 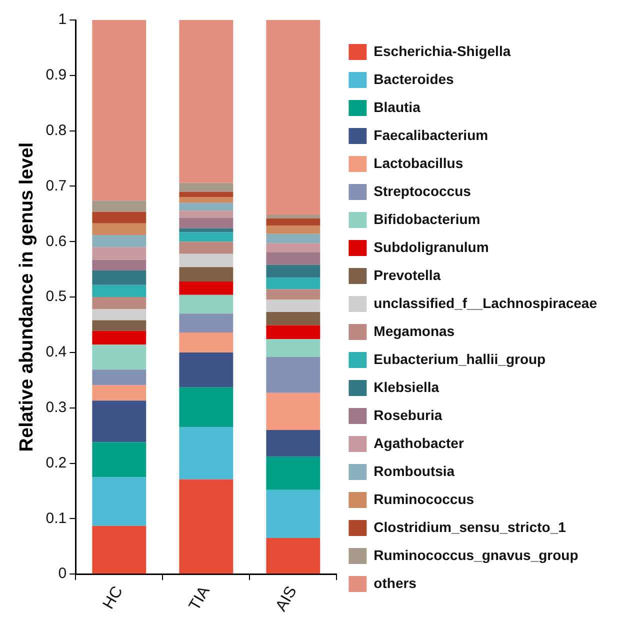 I want to click on legend-label: Clostridium_sensu_stricto_1, so click(x=470, y=526).